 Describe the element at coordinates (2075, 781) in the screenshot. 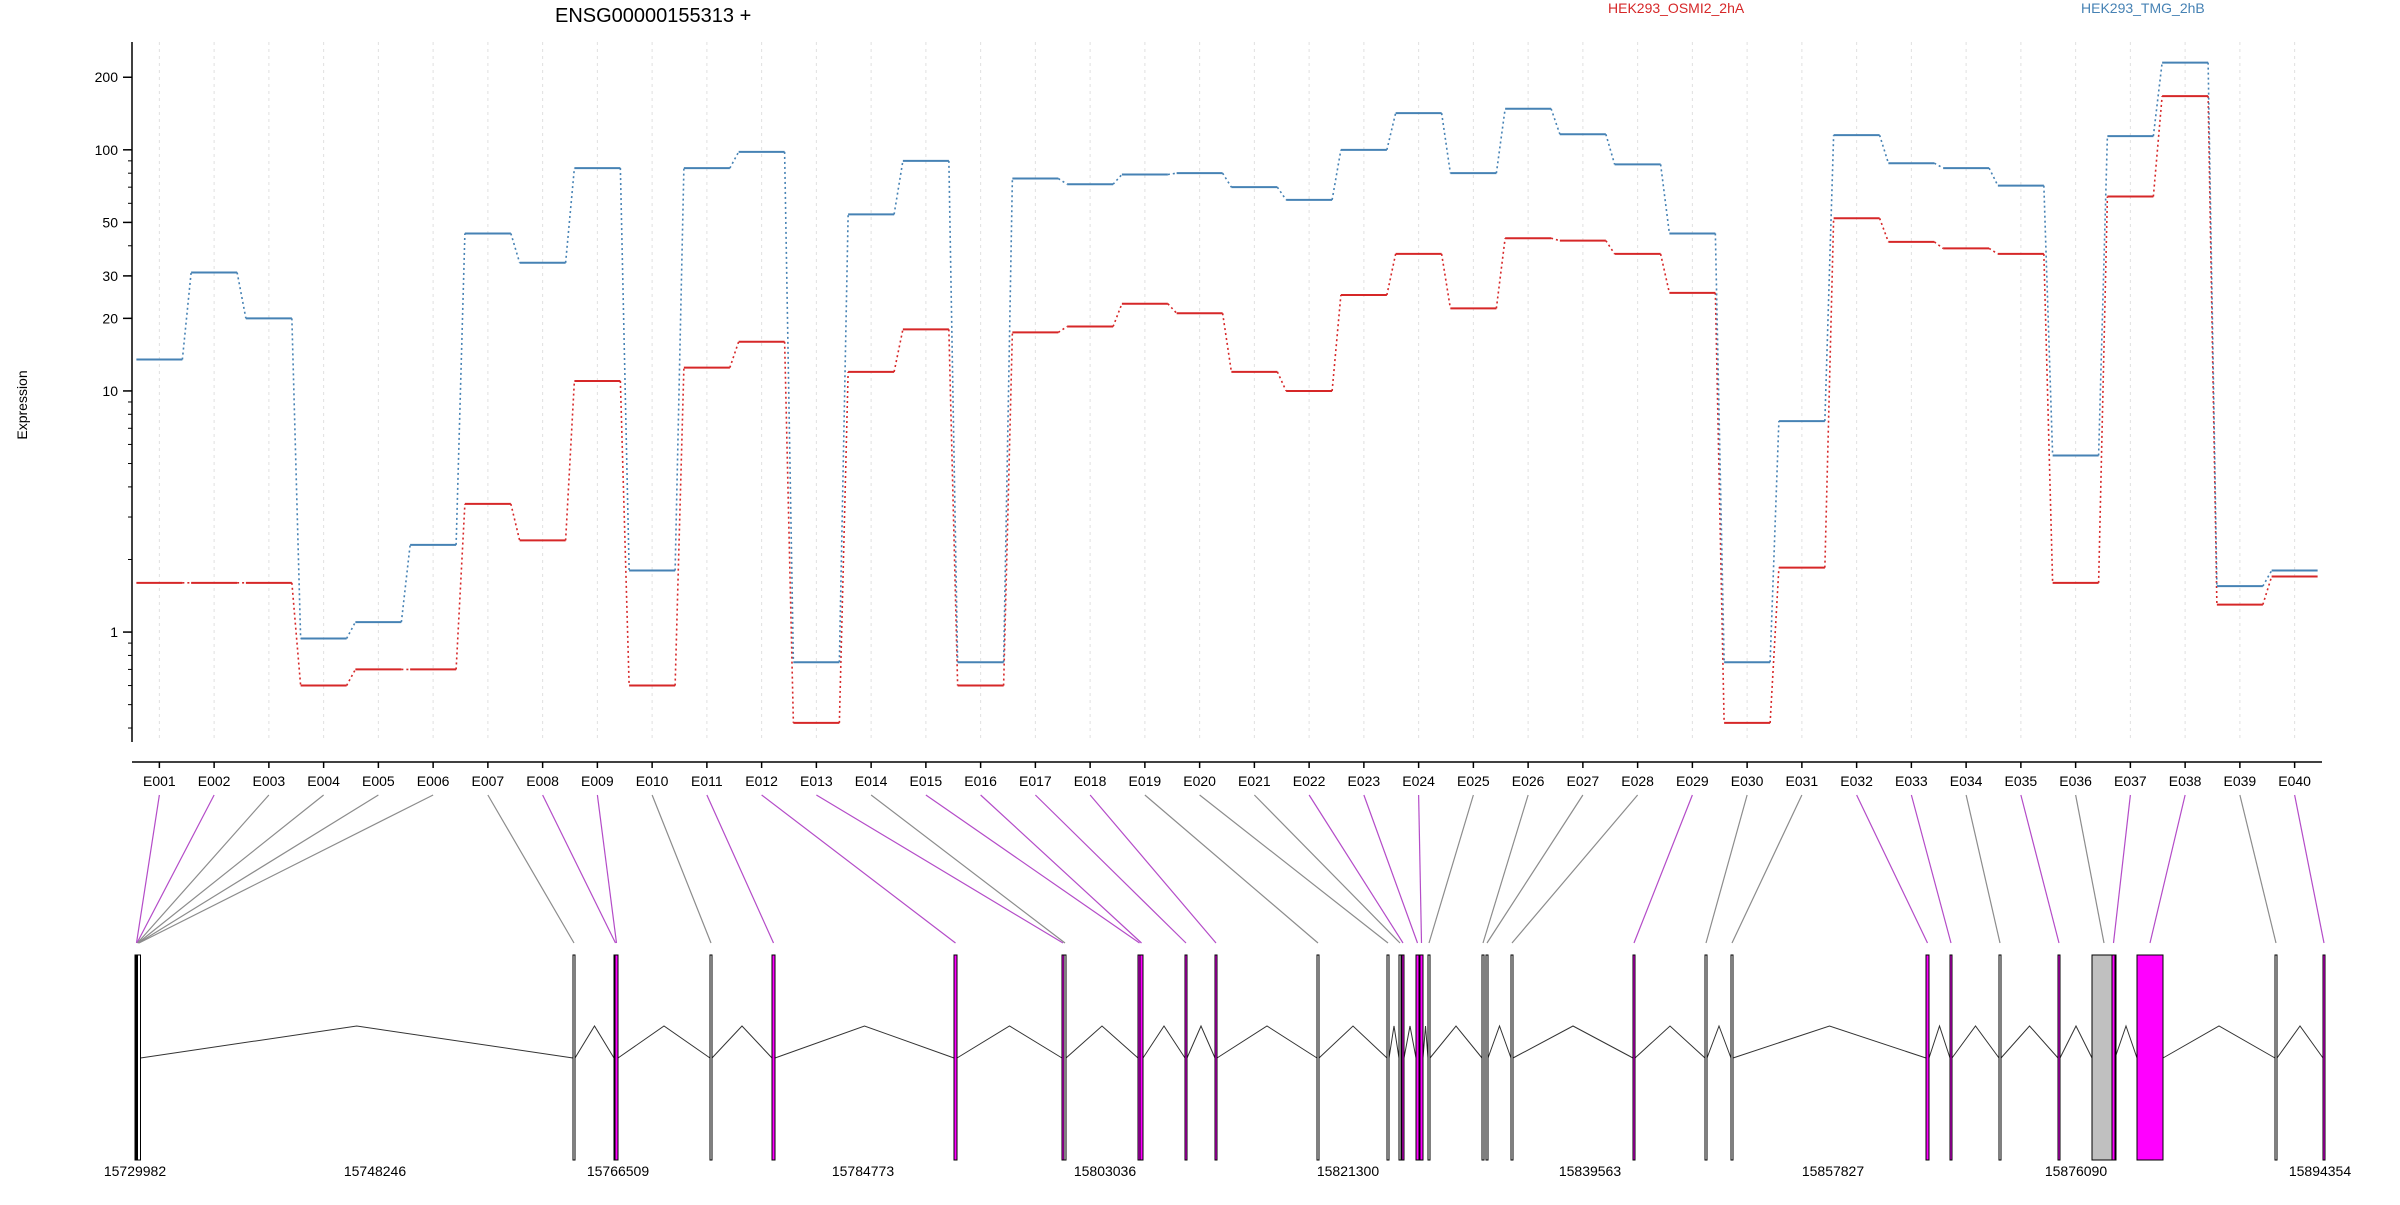

I see `exon-label: E036` at that location.